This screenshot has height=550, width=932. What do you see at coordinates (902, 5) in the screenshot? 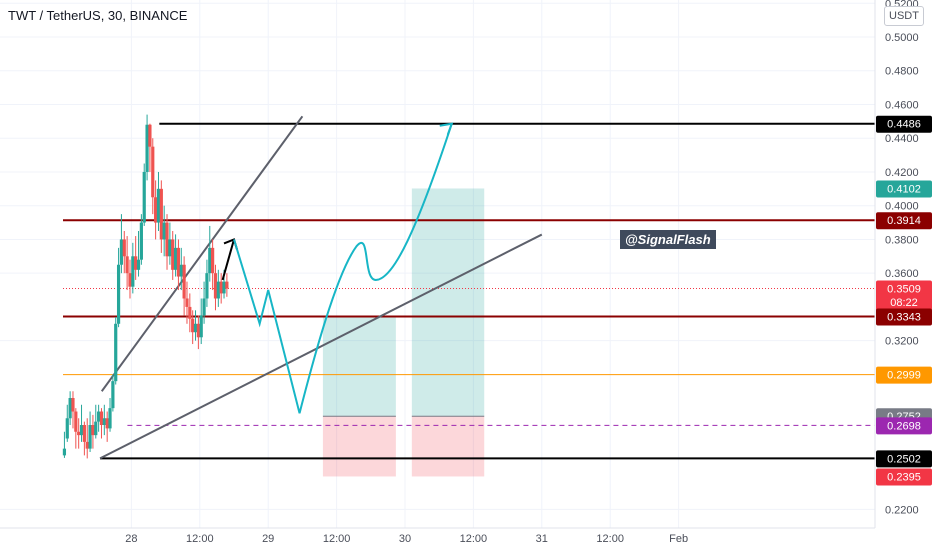
I see `price-tick-label: 0.5200` at bounding box center [902, 5].